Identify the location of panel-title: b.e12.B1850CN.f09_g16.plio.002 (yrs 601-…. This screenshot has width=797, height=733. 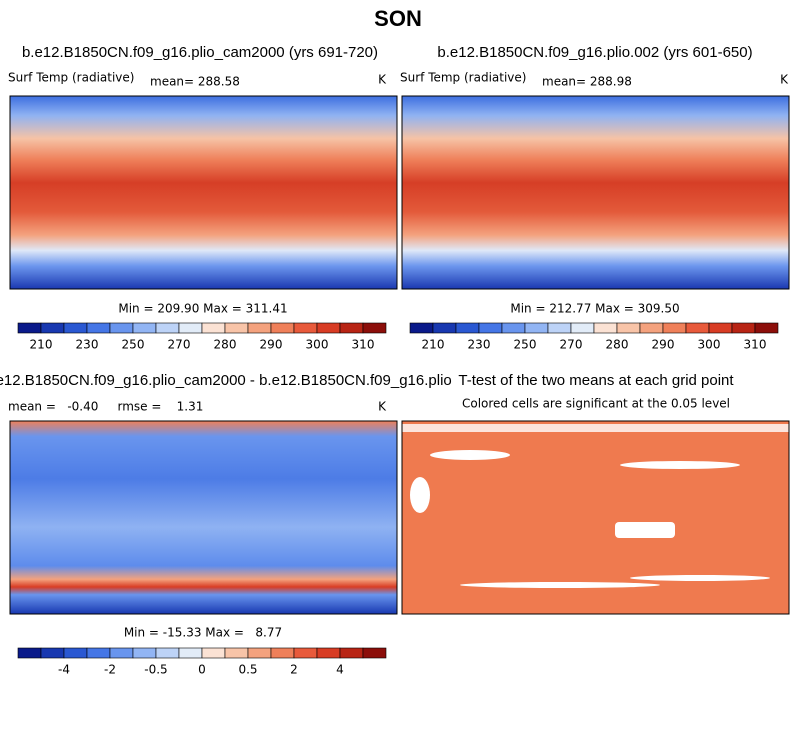
(594, 52).